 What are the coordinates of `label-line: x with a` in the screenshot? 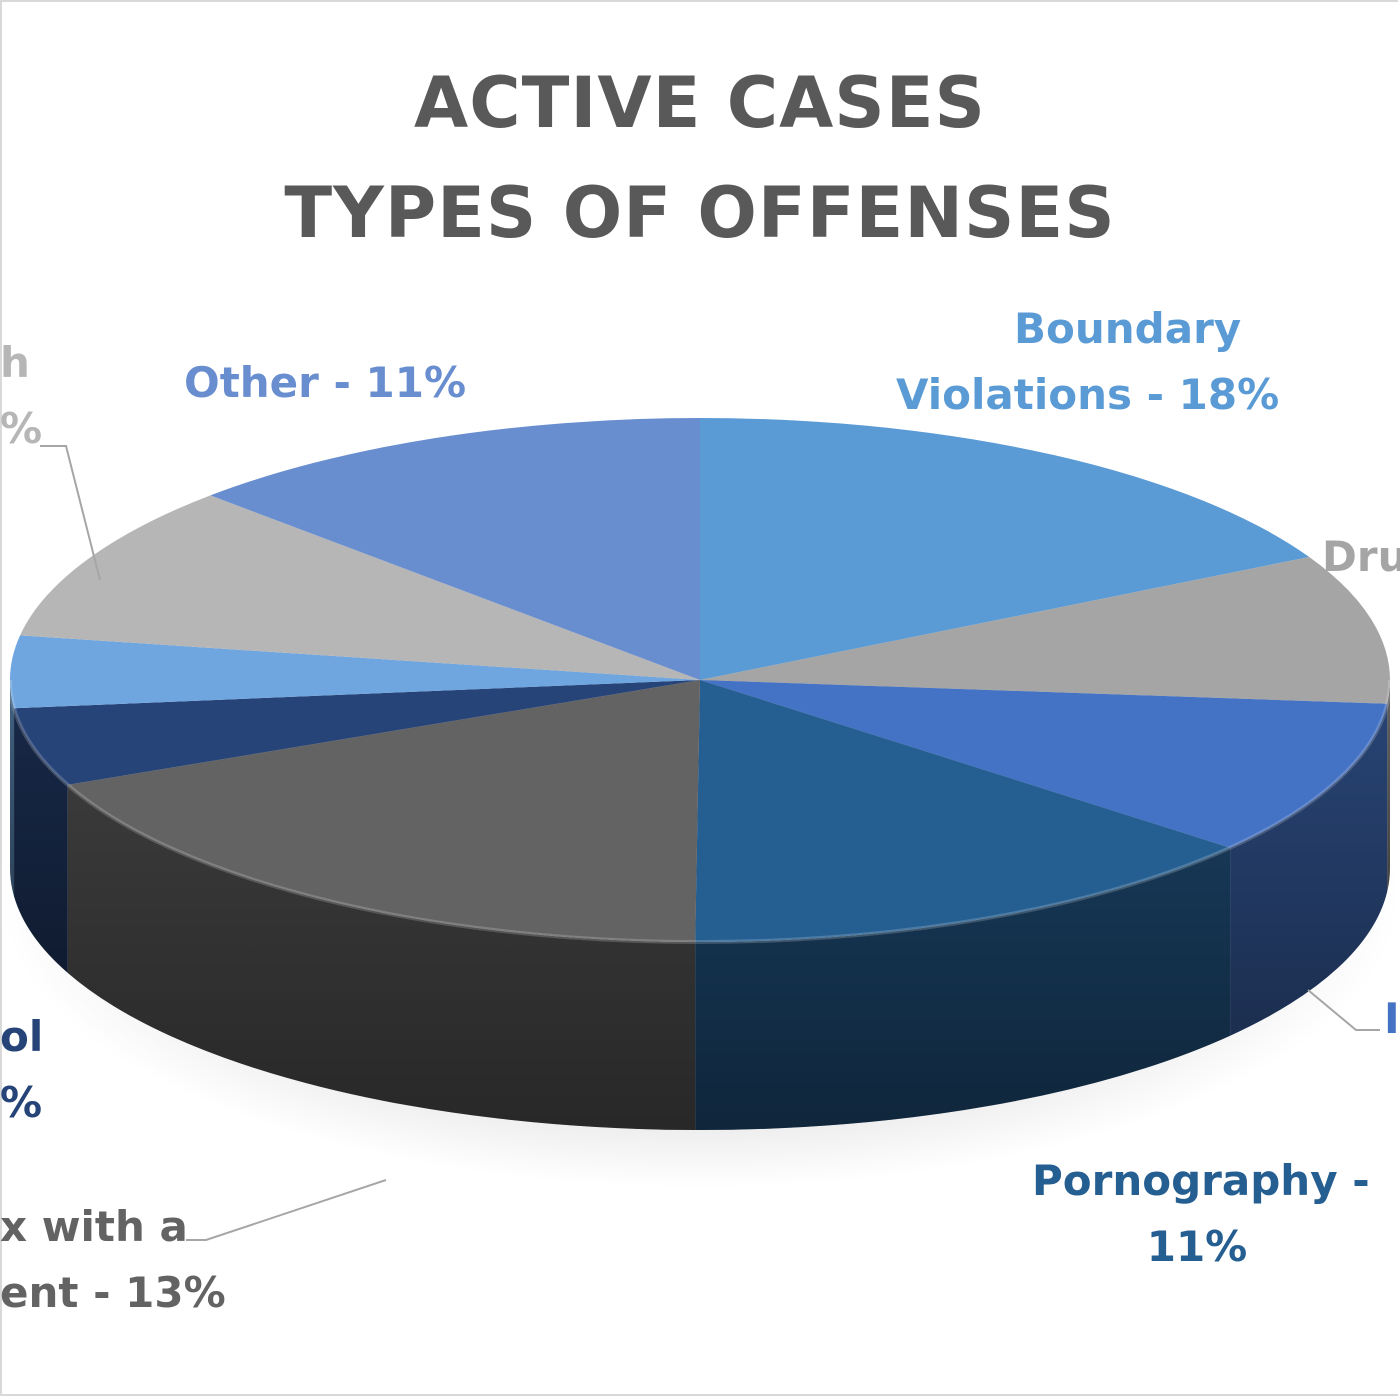 It's located at (94, 1226).